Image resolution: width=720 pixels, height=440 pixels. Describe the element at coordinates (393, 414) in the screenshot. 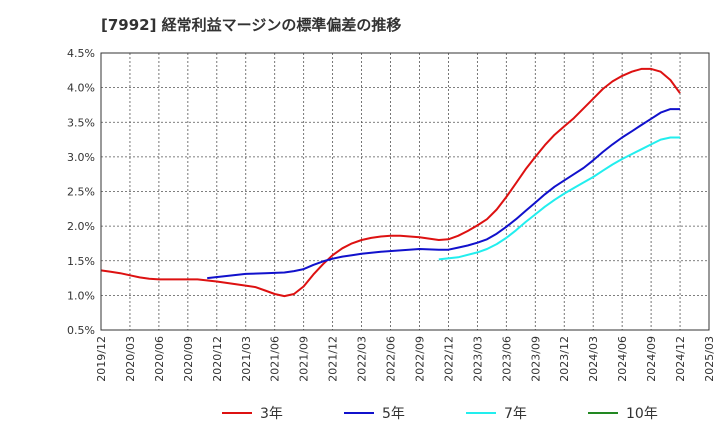

I see `legend-label-5年: 5年` at that location.